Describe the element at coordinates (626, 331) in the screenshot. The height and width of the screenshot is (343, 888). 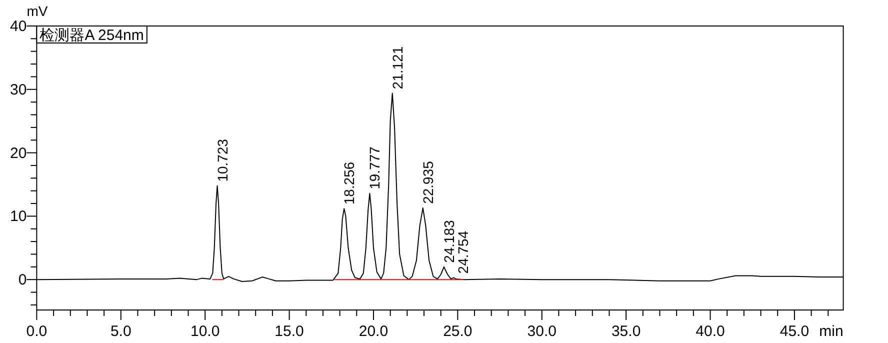
I see `x-tick-label: 35.0` at that location.